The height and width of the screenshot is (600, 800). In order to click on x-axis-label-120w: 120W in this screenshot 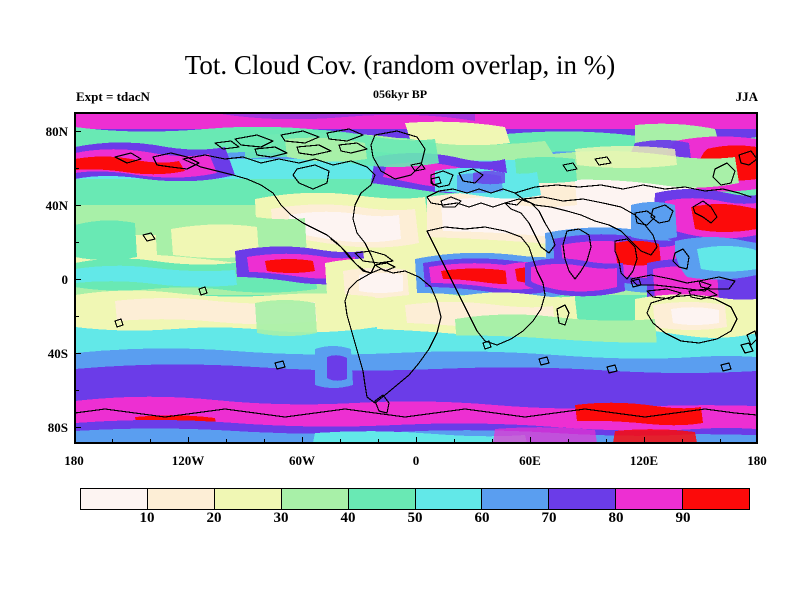, I will do `click(188, 460)`.